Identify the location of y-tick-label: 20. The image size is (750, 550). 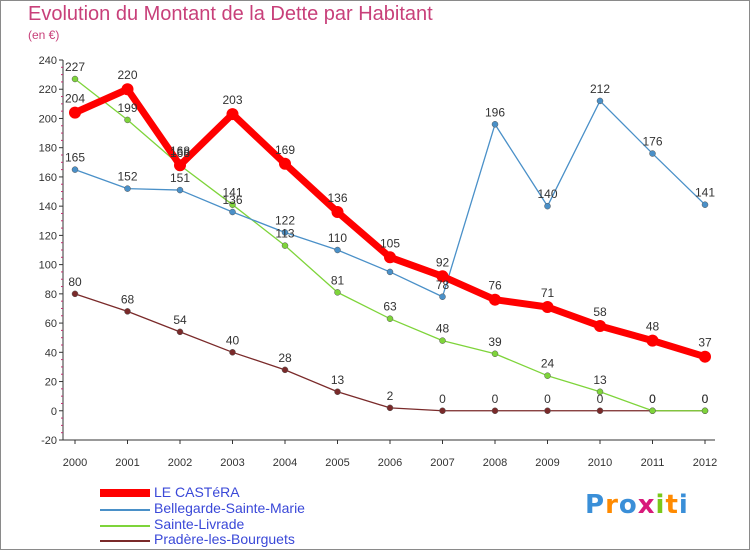
(51, 383).